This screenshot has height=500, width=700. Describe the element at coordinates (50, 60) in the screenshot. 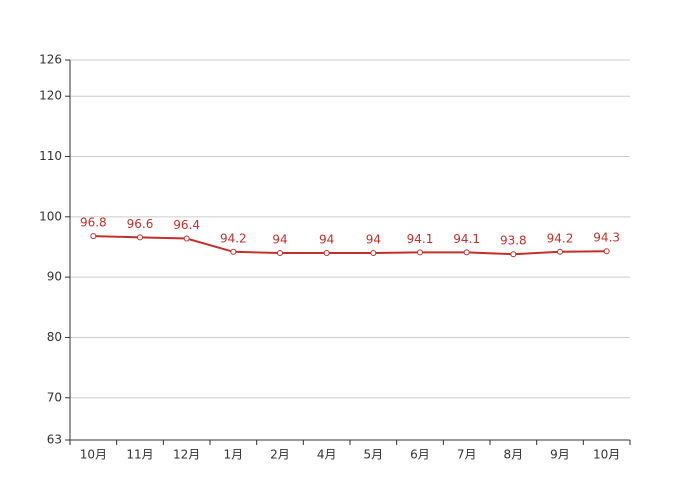

I see `y-tick-label: 126` at that location.